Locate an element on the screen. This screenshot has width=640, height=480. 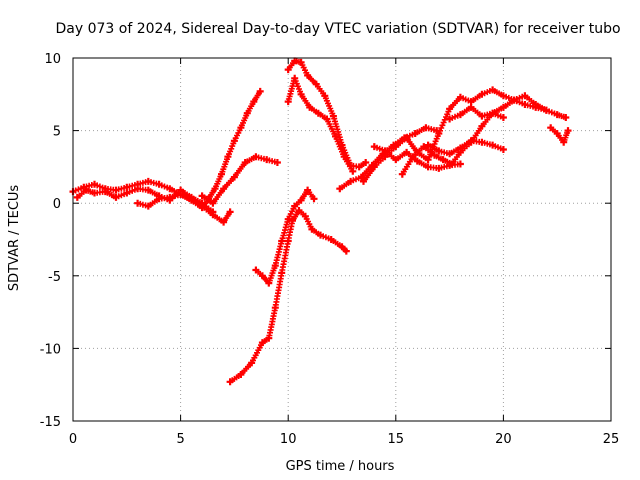
x-tick-label: 5 is located at coordinates (180, 439).